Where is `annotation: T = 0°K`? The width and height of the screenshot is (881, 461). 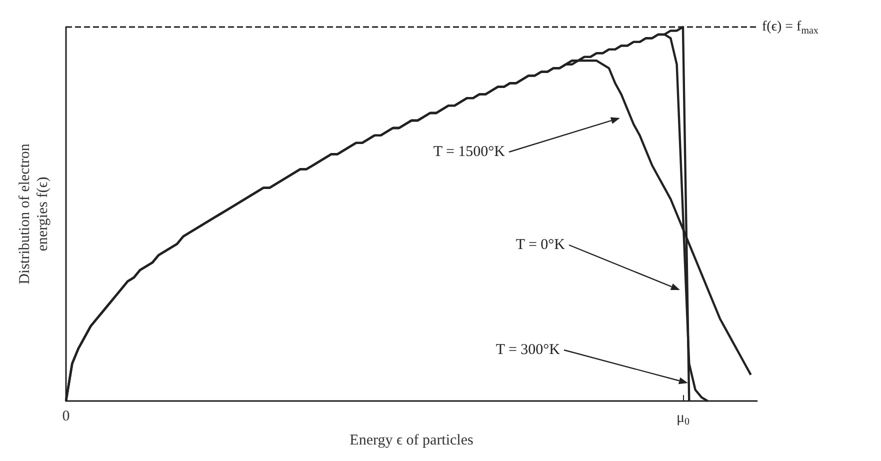 annotation: T = 0°K is located at coordinates (541, 245).